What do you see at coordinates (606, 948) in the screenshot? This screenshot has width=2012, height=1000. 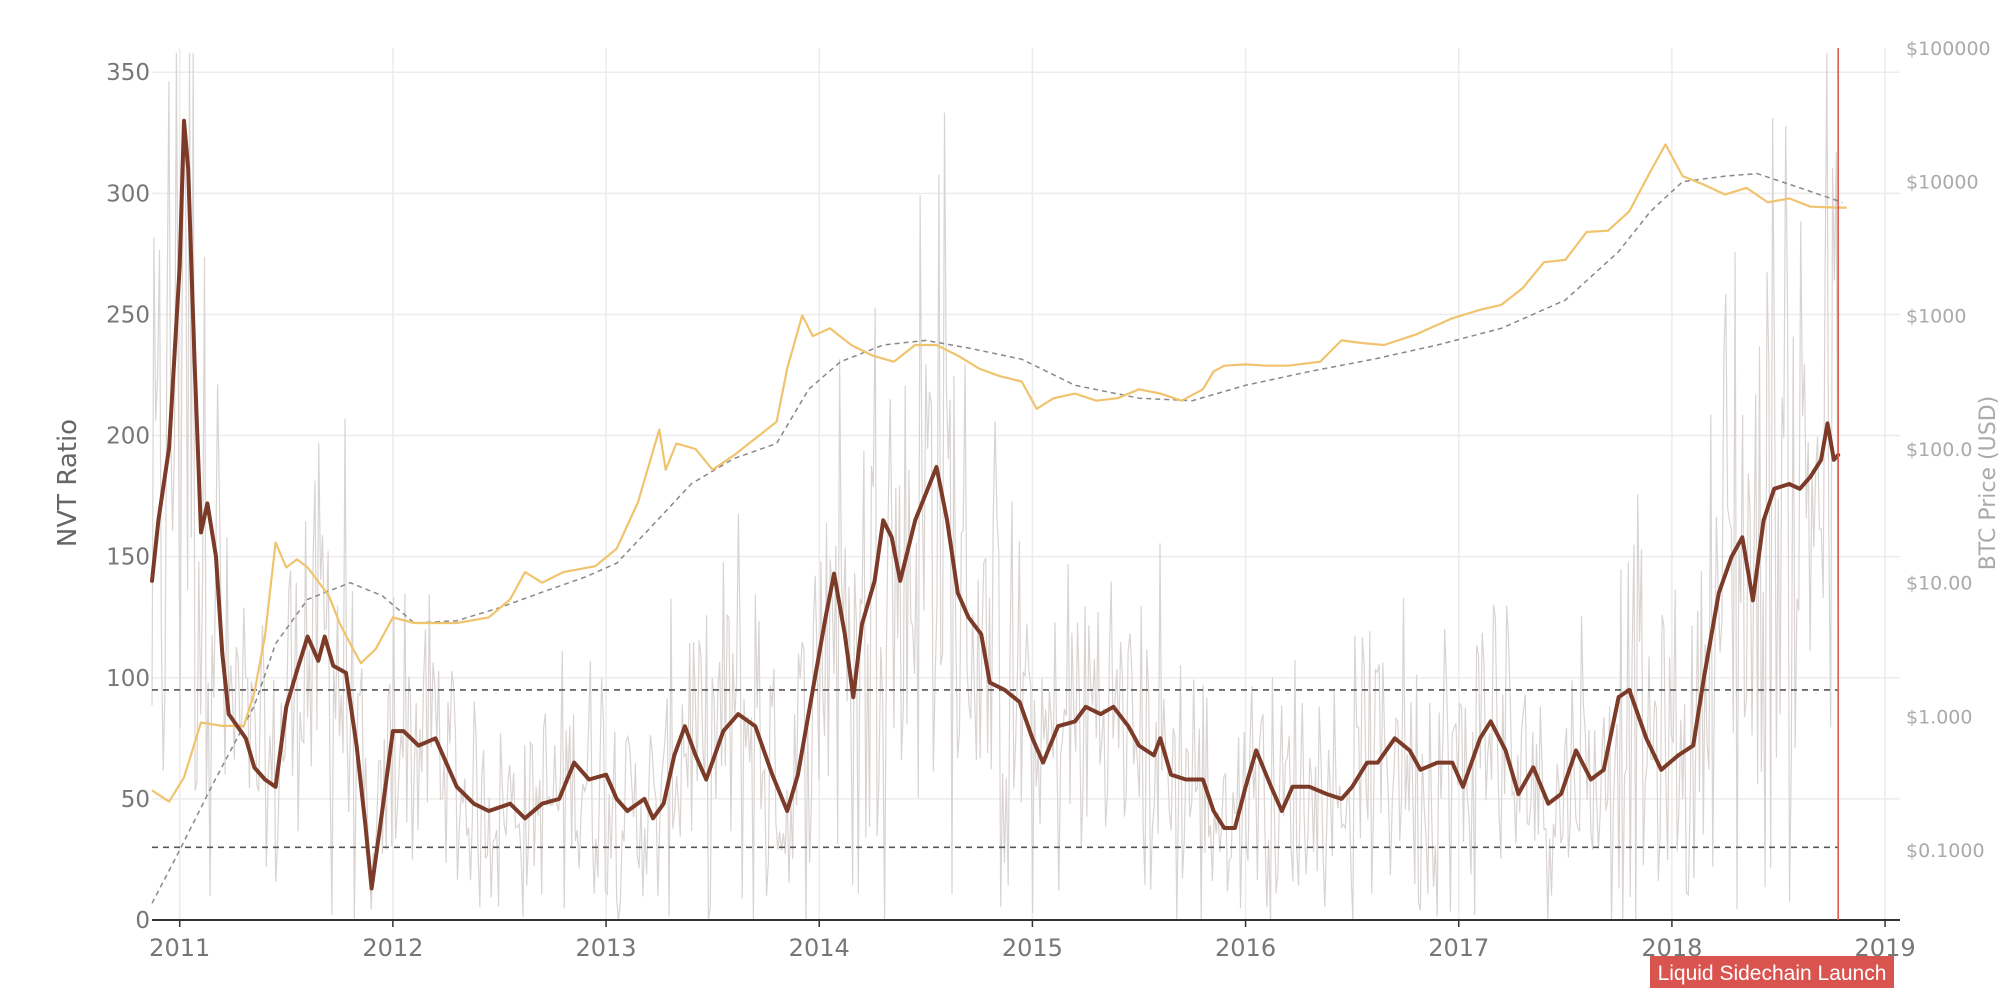 I see `x-tick-label-2013: 2013` at bounding box center [606, 948].